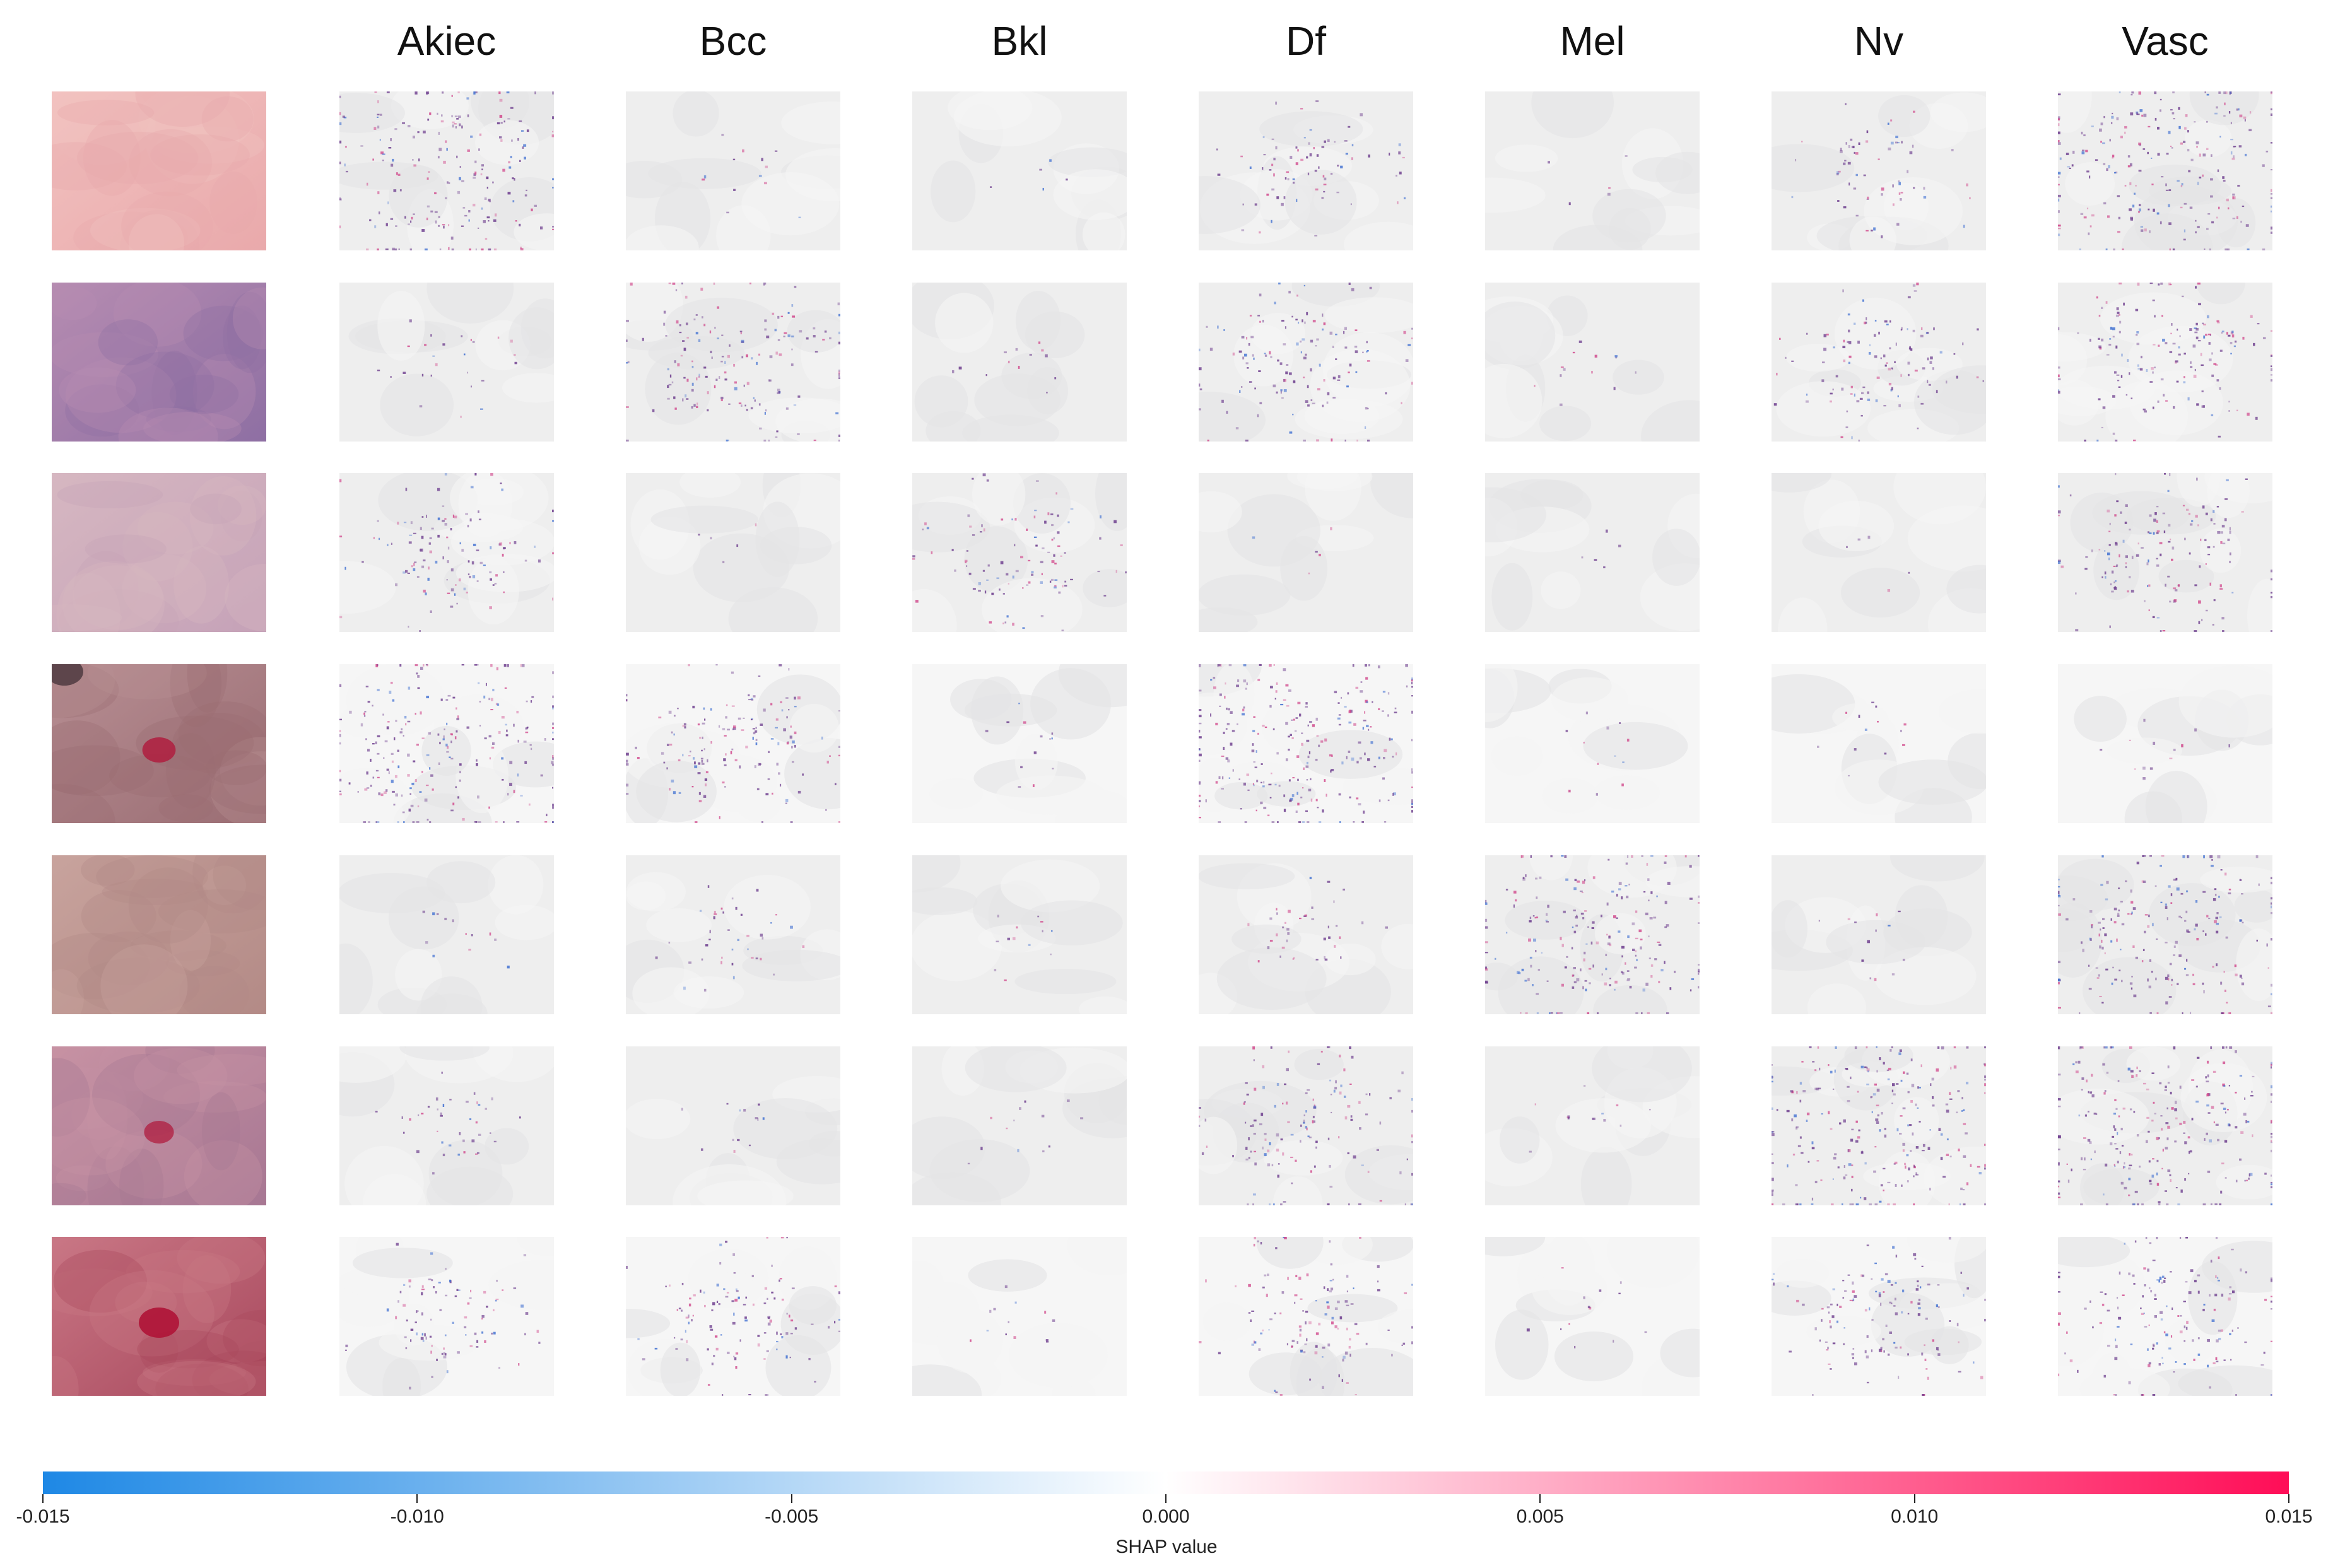 The image size is (2333, 1568). I want to click on shap-tile-r3-bkl, so click(1019, 552).